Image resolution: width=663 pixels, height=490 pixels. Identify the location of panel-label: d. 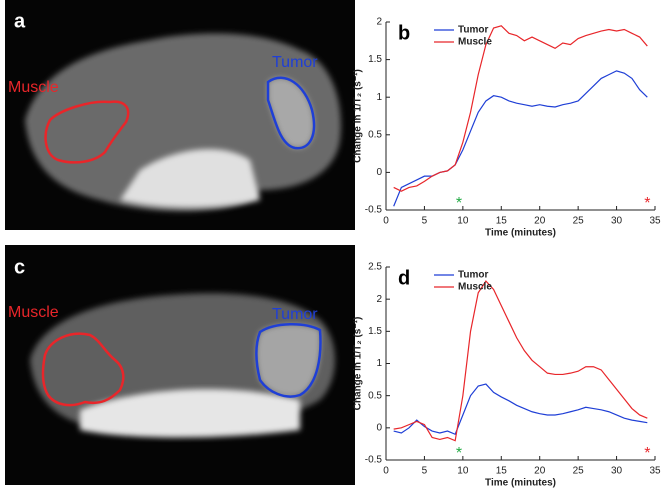
(404, 278).